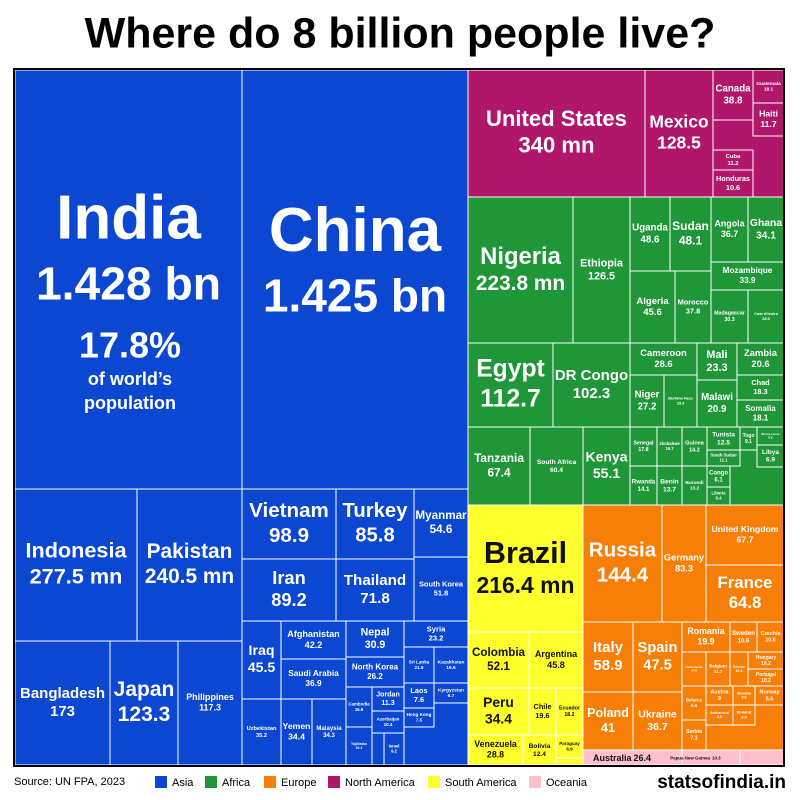 The image size is (800, 800). What do you see at coordinates (694, 450) in the screenshot?
I see `tile-value: 14.2` at bounding box center [694, 450].